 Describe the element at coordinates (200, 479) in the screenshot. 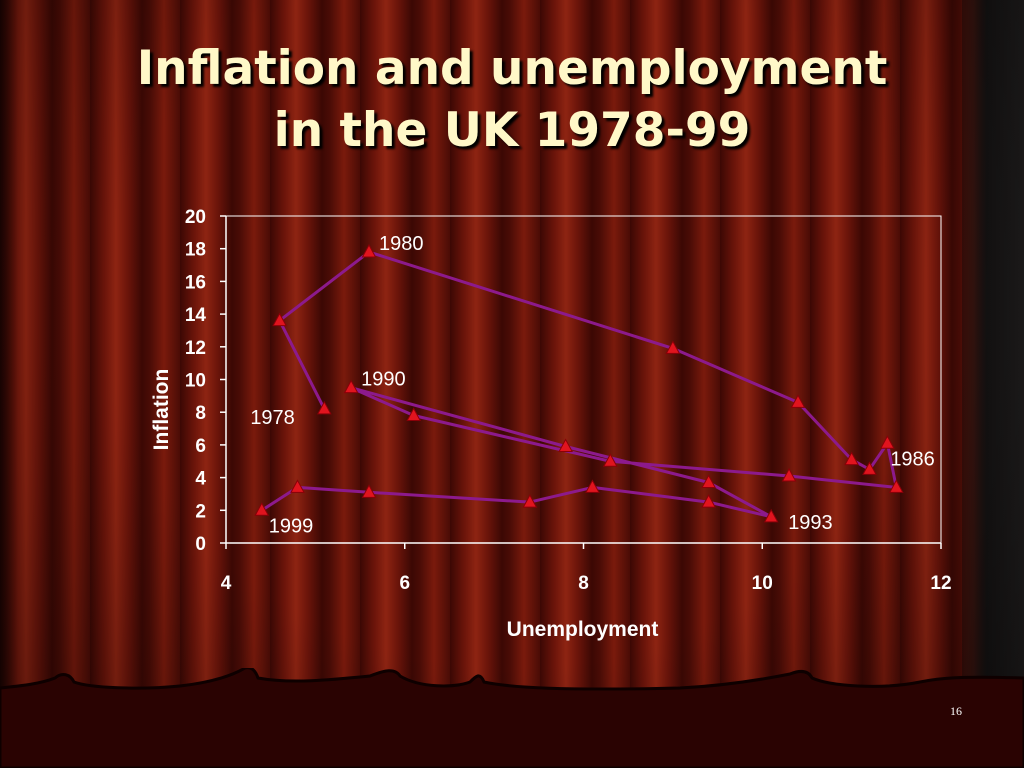

I see `y-tick-label: 4` at that location.